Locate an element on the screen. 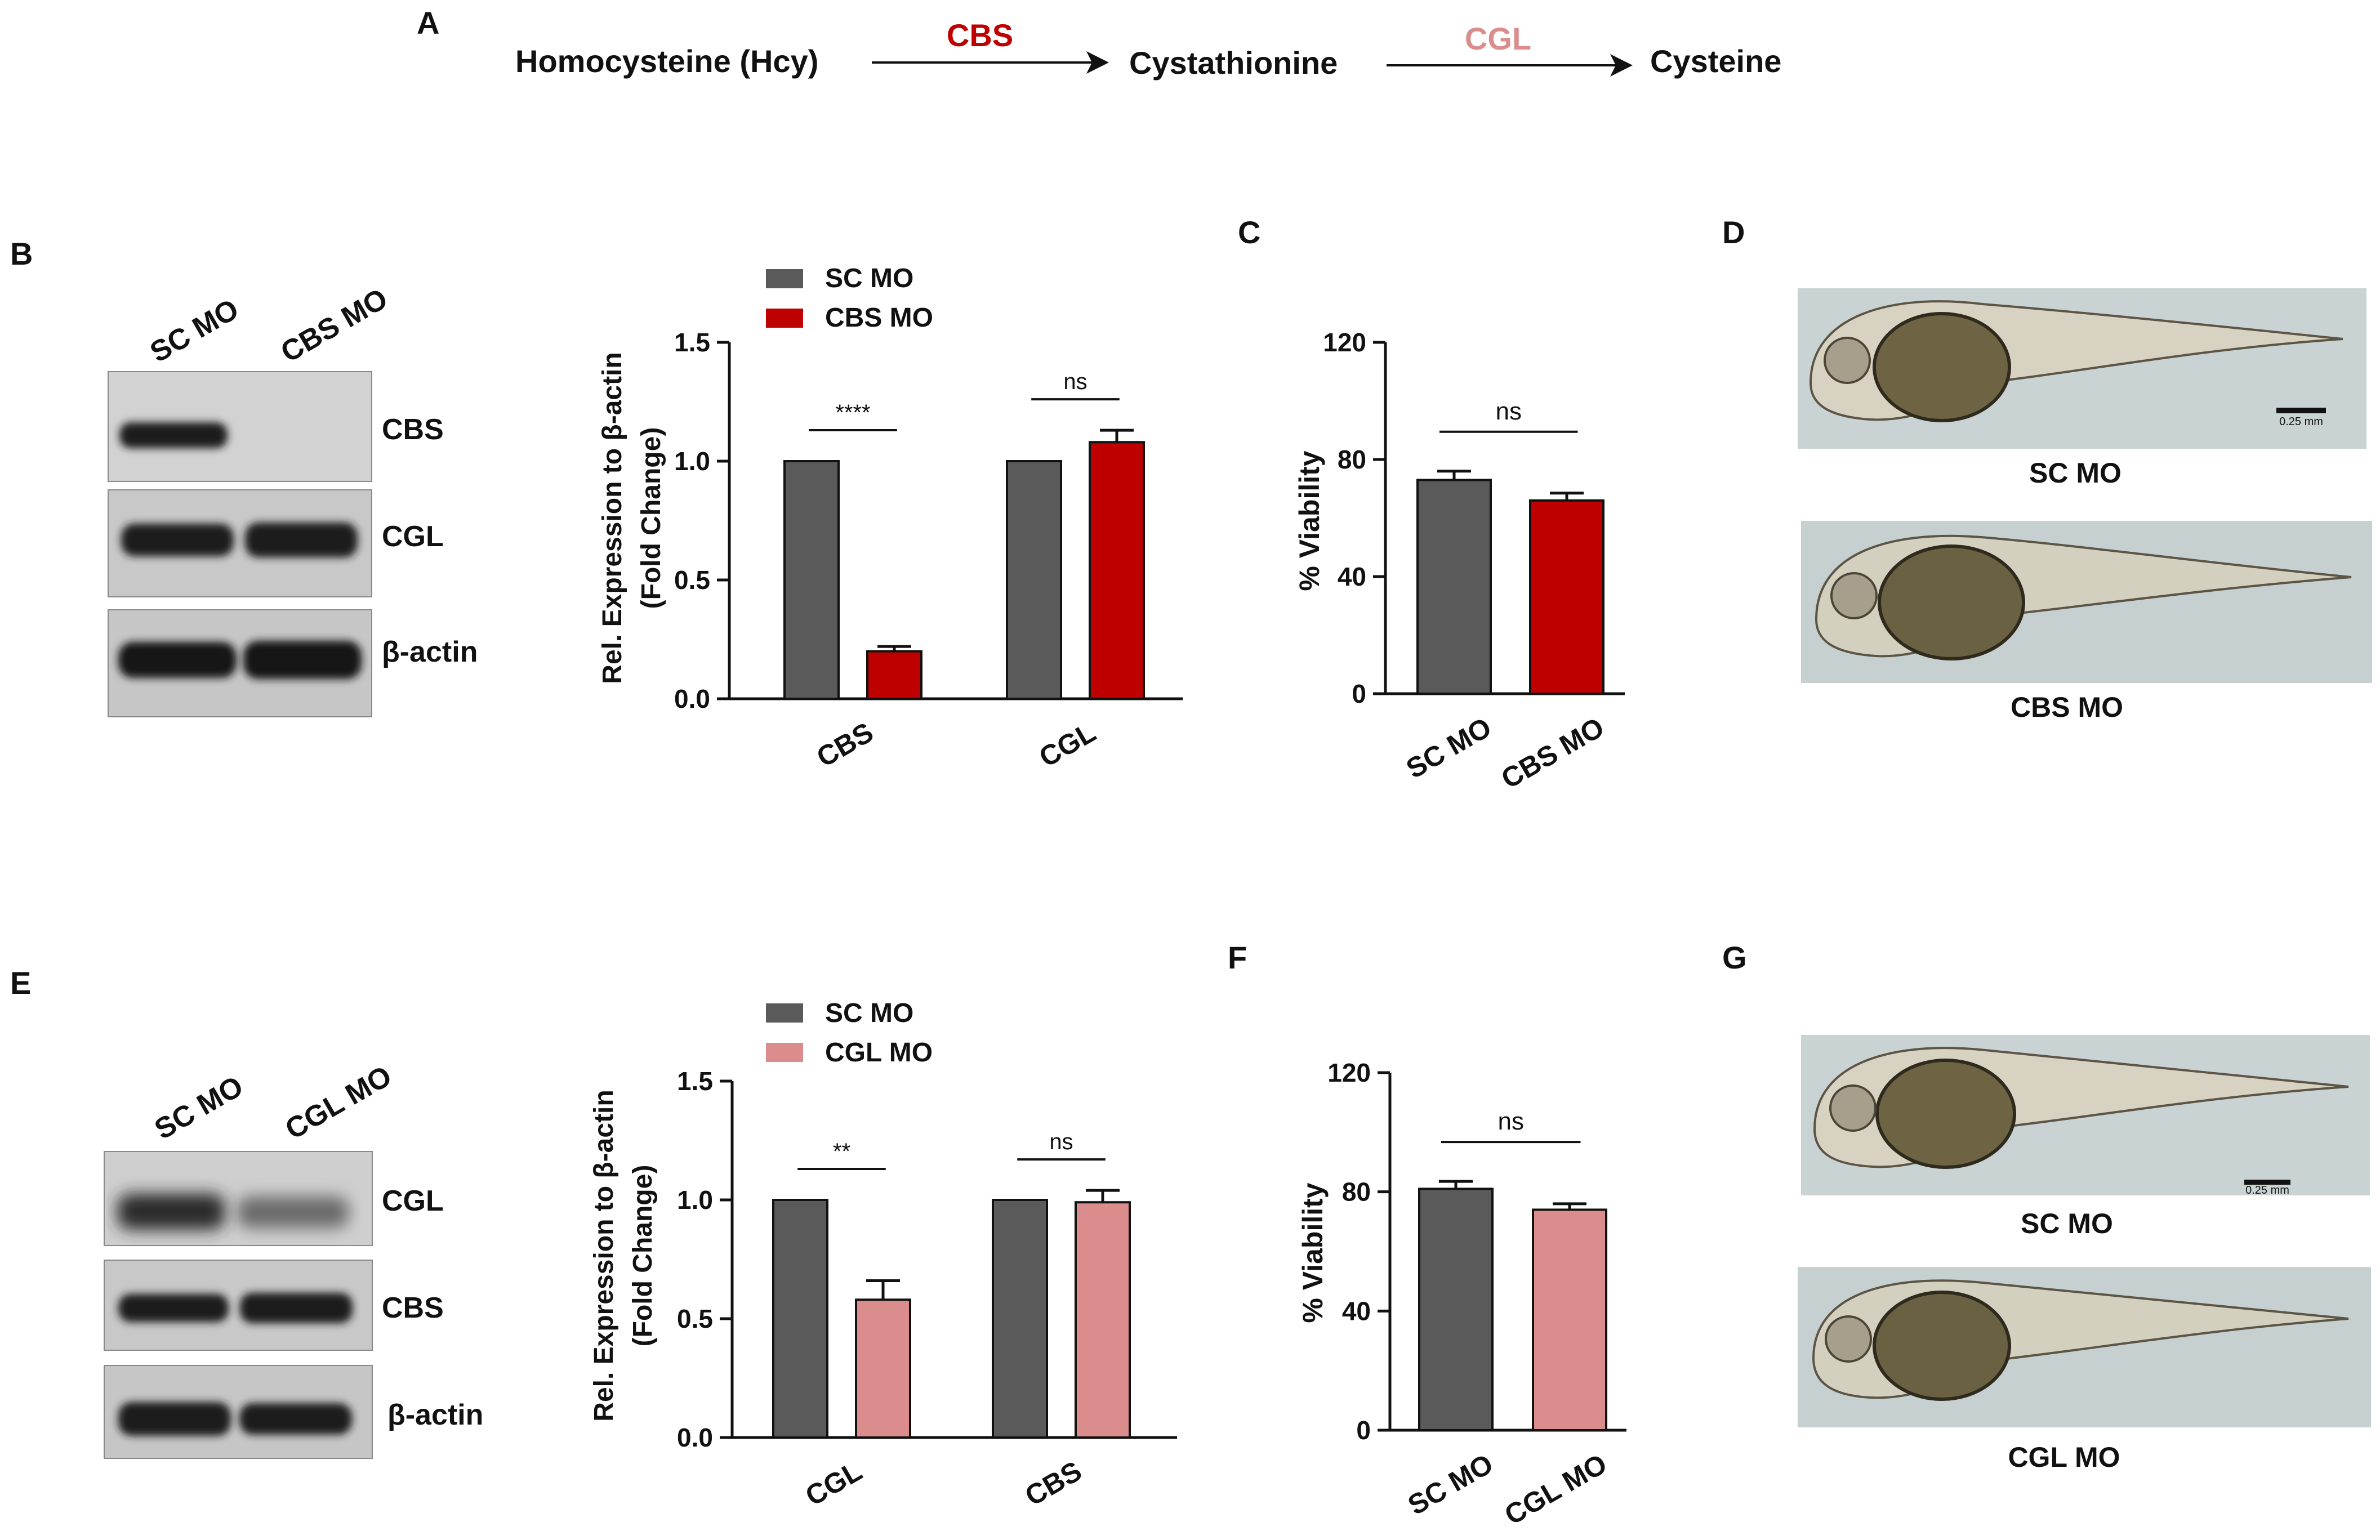  blot-b-lane-label: SC MO is located at coordinates (194, 331).